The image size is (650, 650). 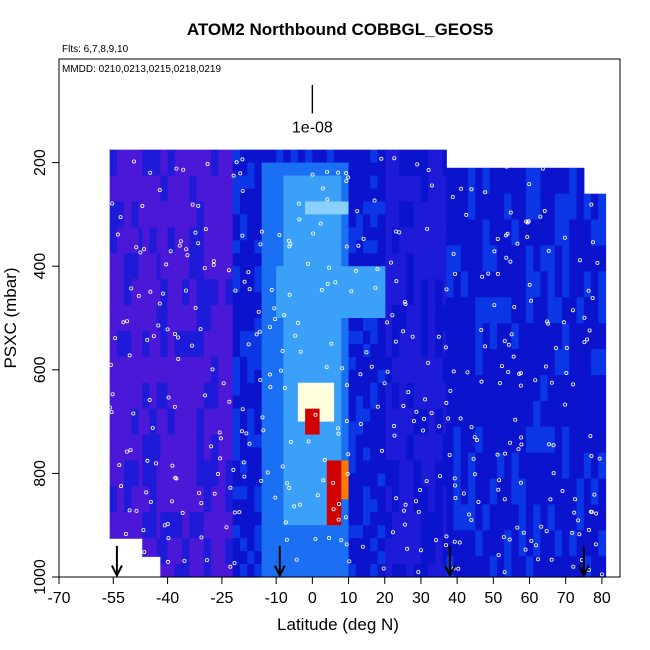 I want to click on x-tick-label: 80, so click(x=602, y=598).